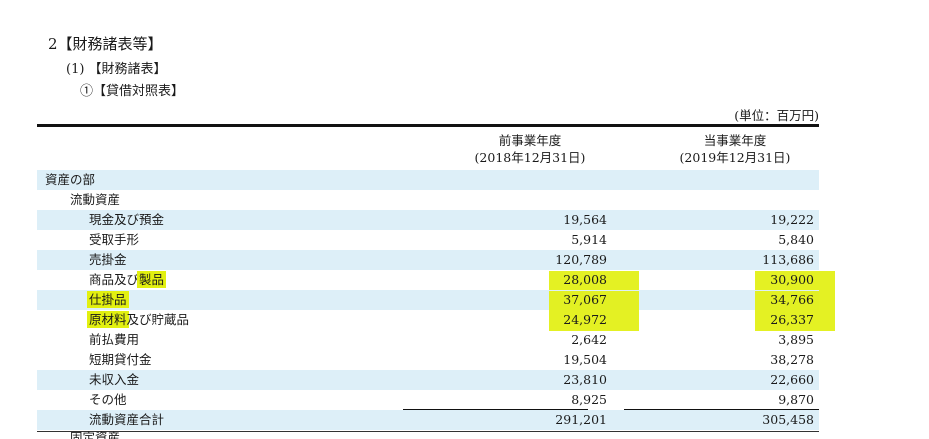  Describe the element at coordinates (585, 359) in the screenshot. I see `row-value-prev: 19,504` at that location.